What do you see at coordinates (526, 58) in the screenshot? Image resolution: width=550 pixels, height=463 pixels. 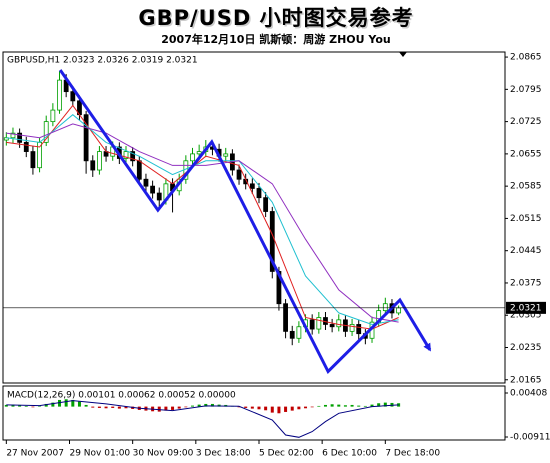 I see `y-tick-label: 2.0865` at bounding box center [526, 58].